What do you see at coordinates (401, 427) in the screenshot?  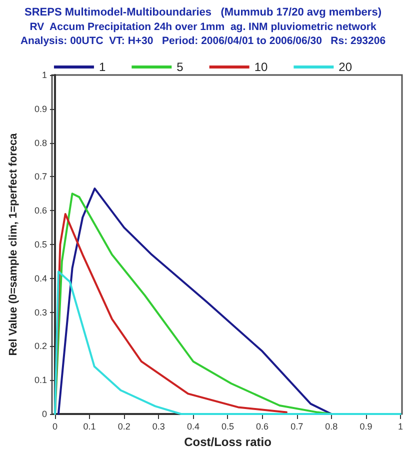 I see `x-tick-label: 1` at bounding box center [401, 427].